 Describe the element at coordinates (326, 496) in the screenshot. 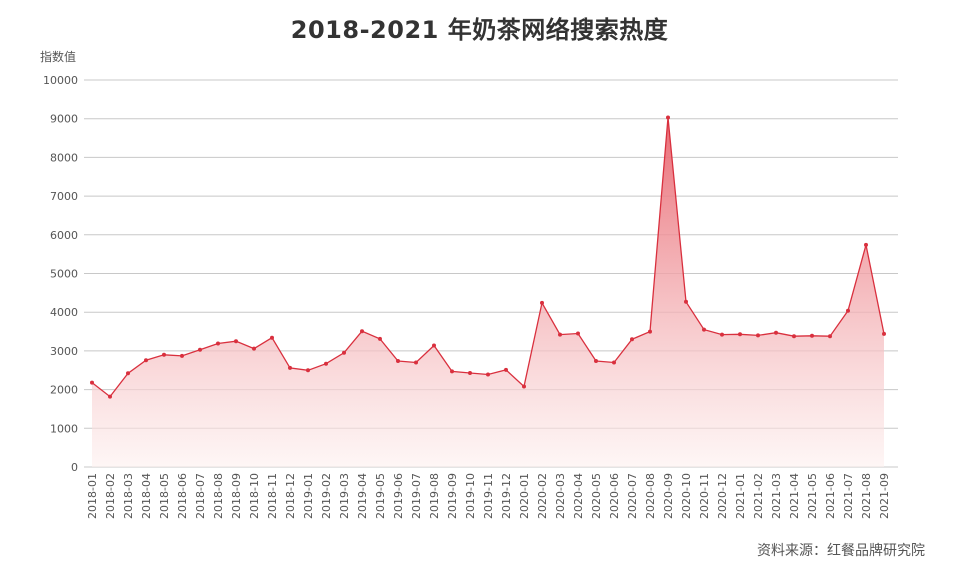

I see `x-tick-label: 2019-02` at that location.